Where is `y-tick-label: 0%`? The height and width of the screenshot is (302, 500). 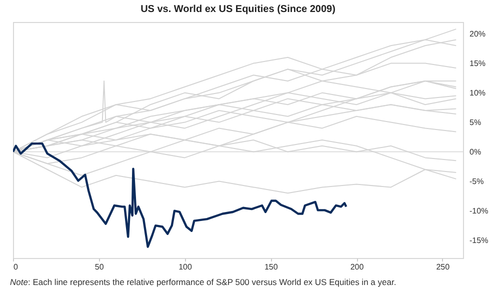
y-tick-label: 0% is located at coordinates (476, 151).